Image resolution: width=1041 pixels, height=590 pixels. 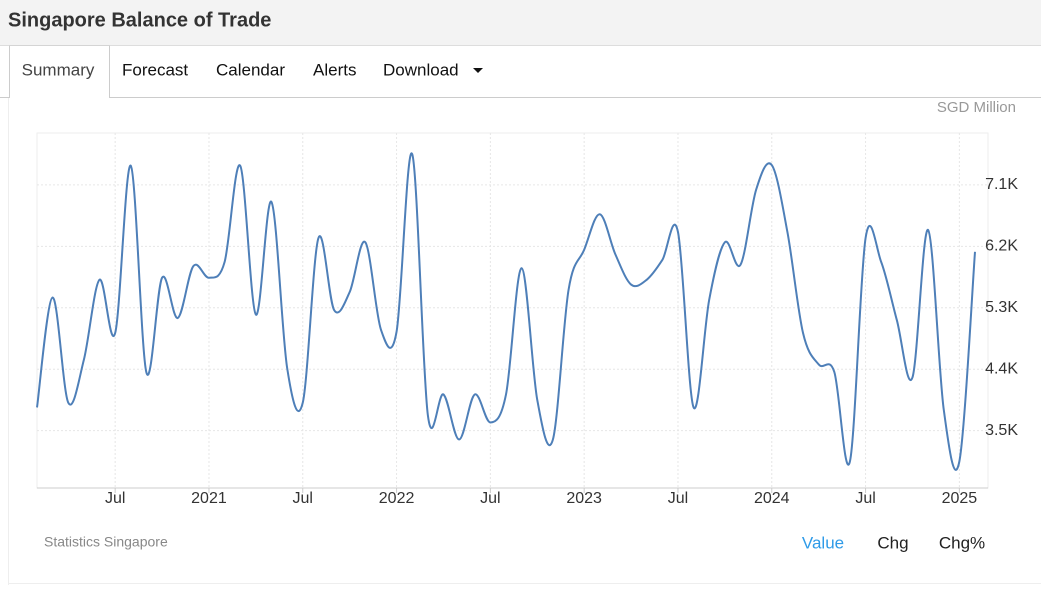 What do you see at coordinates (960, 498) in the screenshot?
I see `x-tick-label: 2025` at bounding box center [960, 498].